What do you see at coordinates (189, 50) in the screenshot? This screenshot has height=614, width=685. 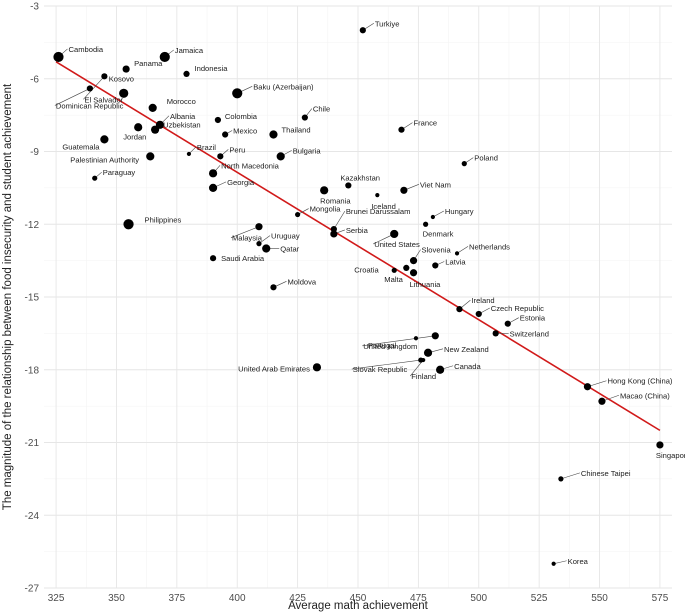 I see `point-label: Jamaica` at bounding box center [189, 50].